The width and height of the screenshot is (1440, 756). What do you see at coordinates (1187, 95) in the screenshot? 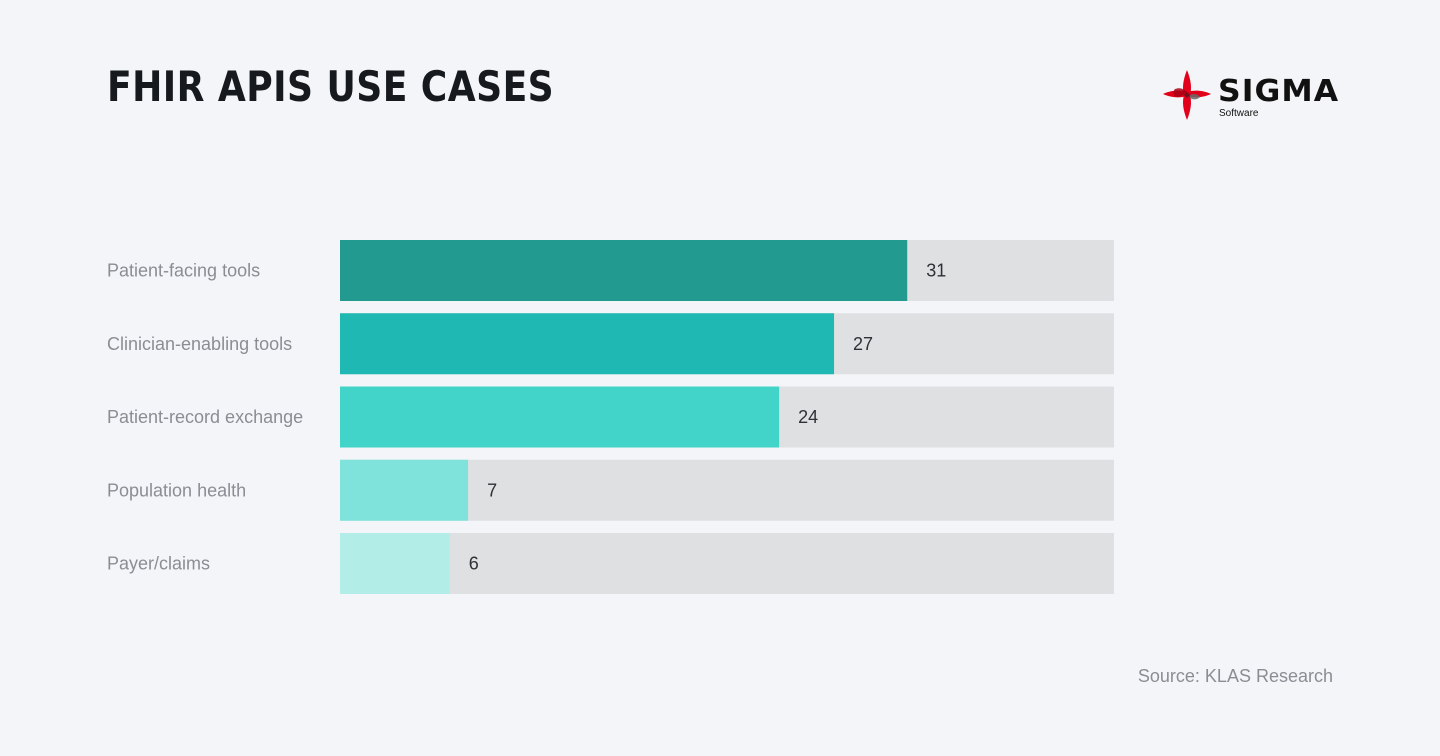
I see `sigma-star-icon` at bounding box center [1187, 95].